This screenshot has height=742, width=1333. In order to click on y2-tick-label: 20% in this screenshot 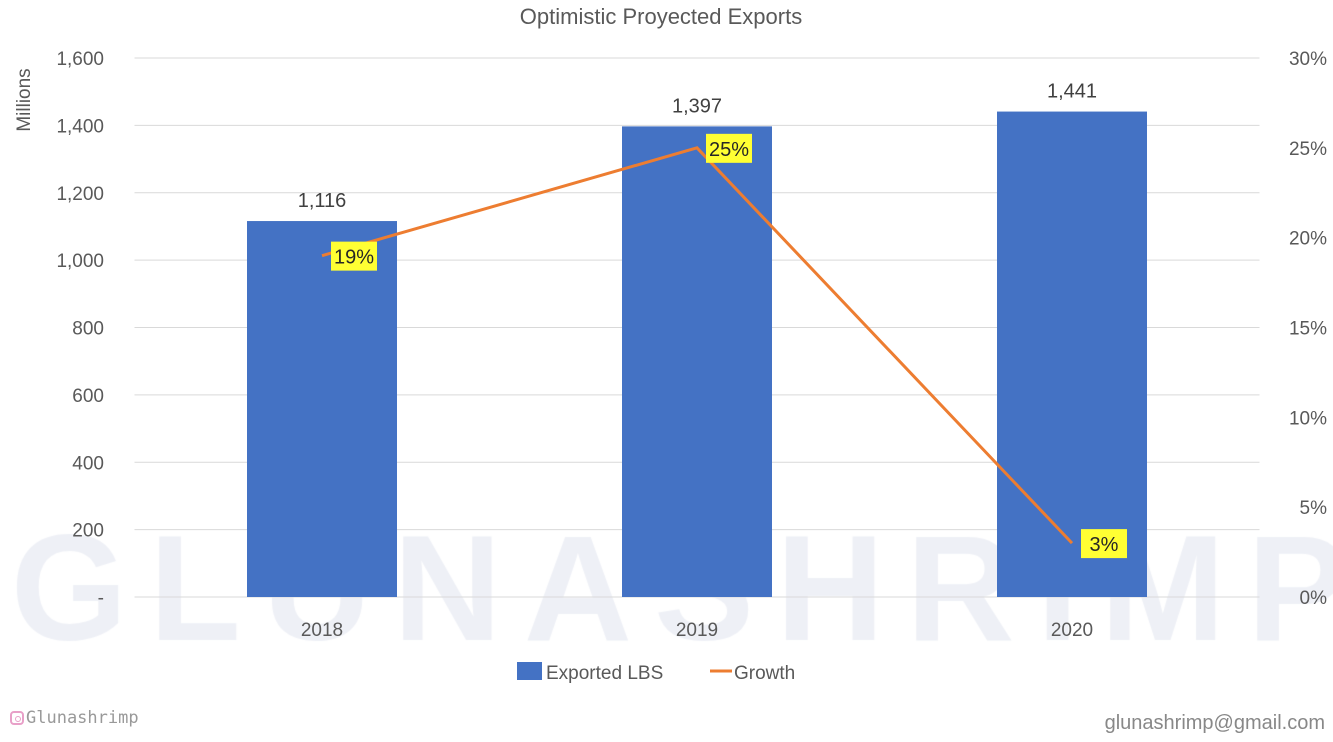, I will do `click(1308, 239)`.